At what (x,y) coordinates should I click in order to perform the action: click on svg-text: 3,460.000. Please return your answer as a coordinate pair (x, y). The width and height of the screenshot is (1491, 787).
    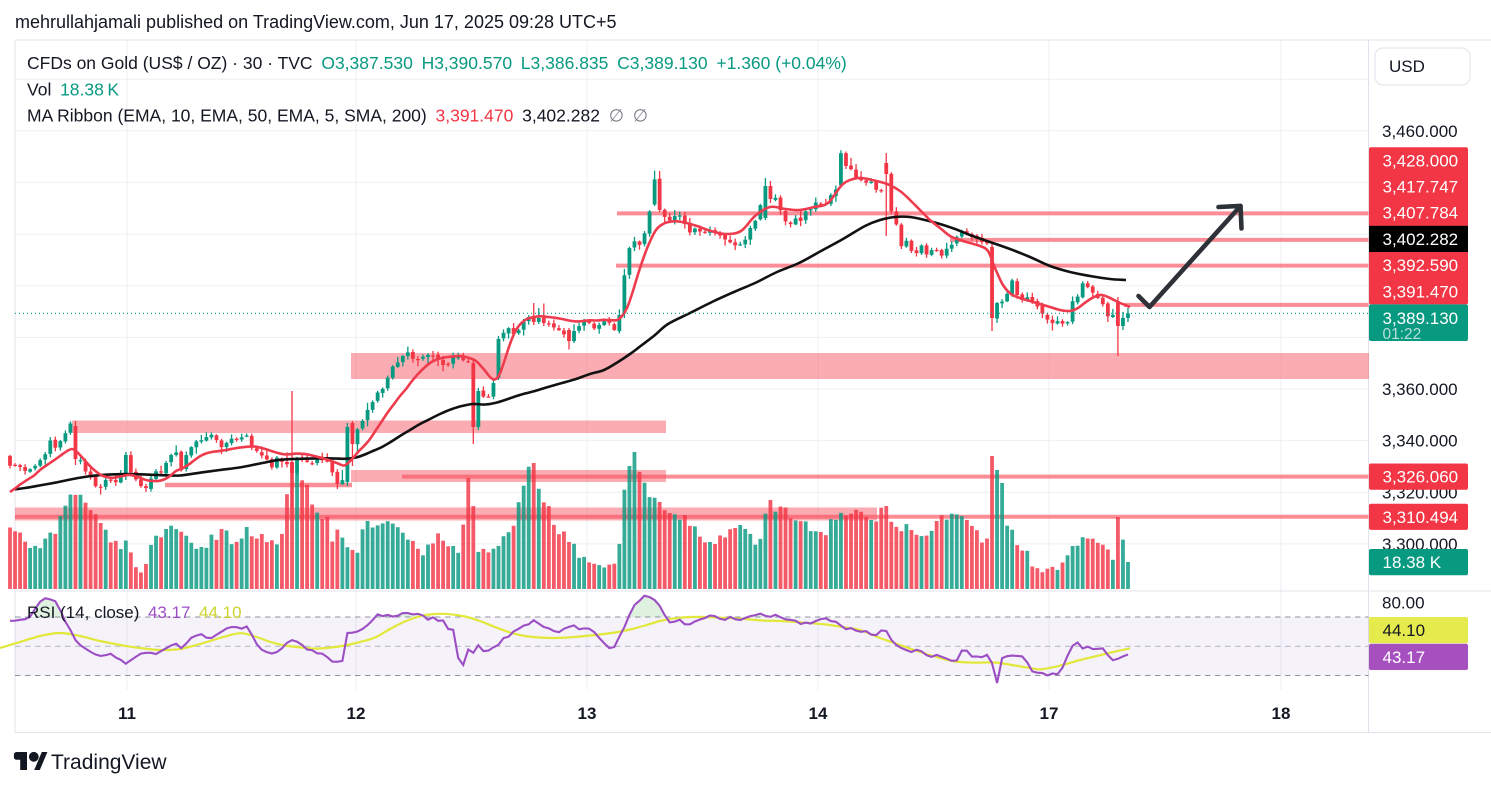
    Looking at the image, I should click on (1420, 131).